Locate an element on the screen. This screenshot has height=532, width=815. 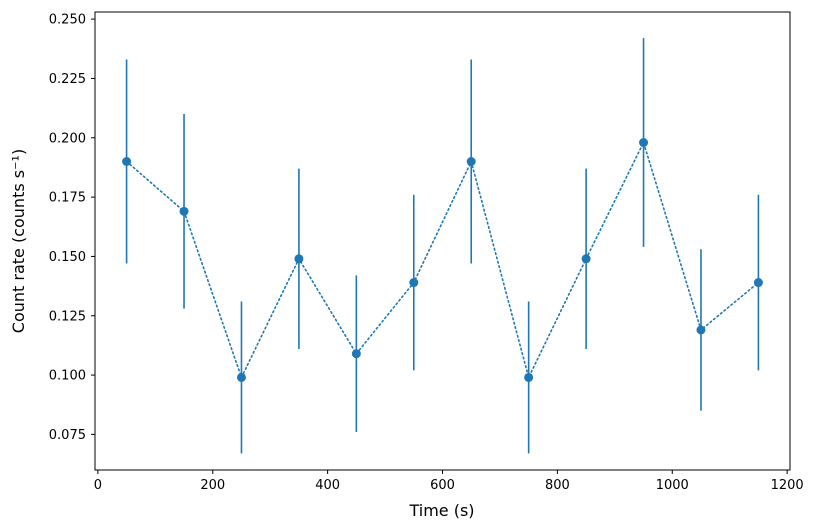
x-tick-label: 600 is located at coordinates (442, 485).